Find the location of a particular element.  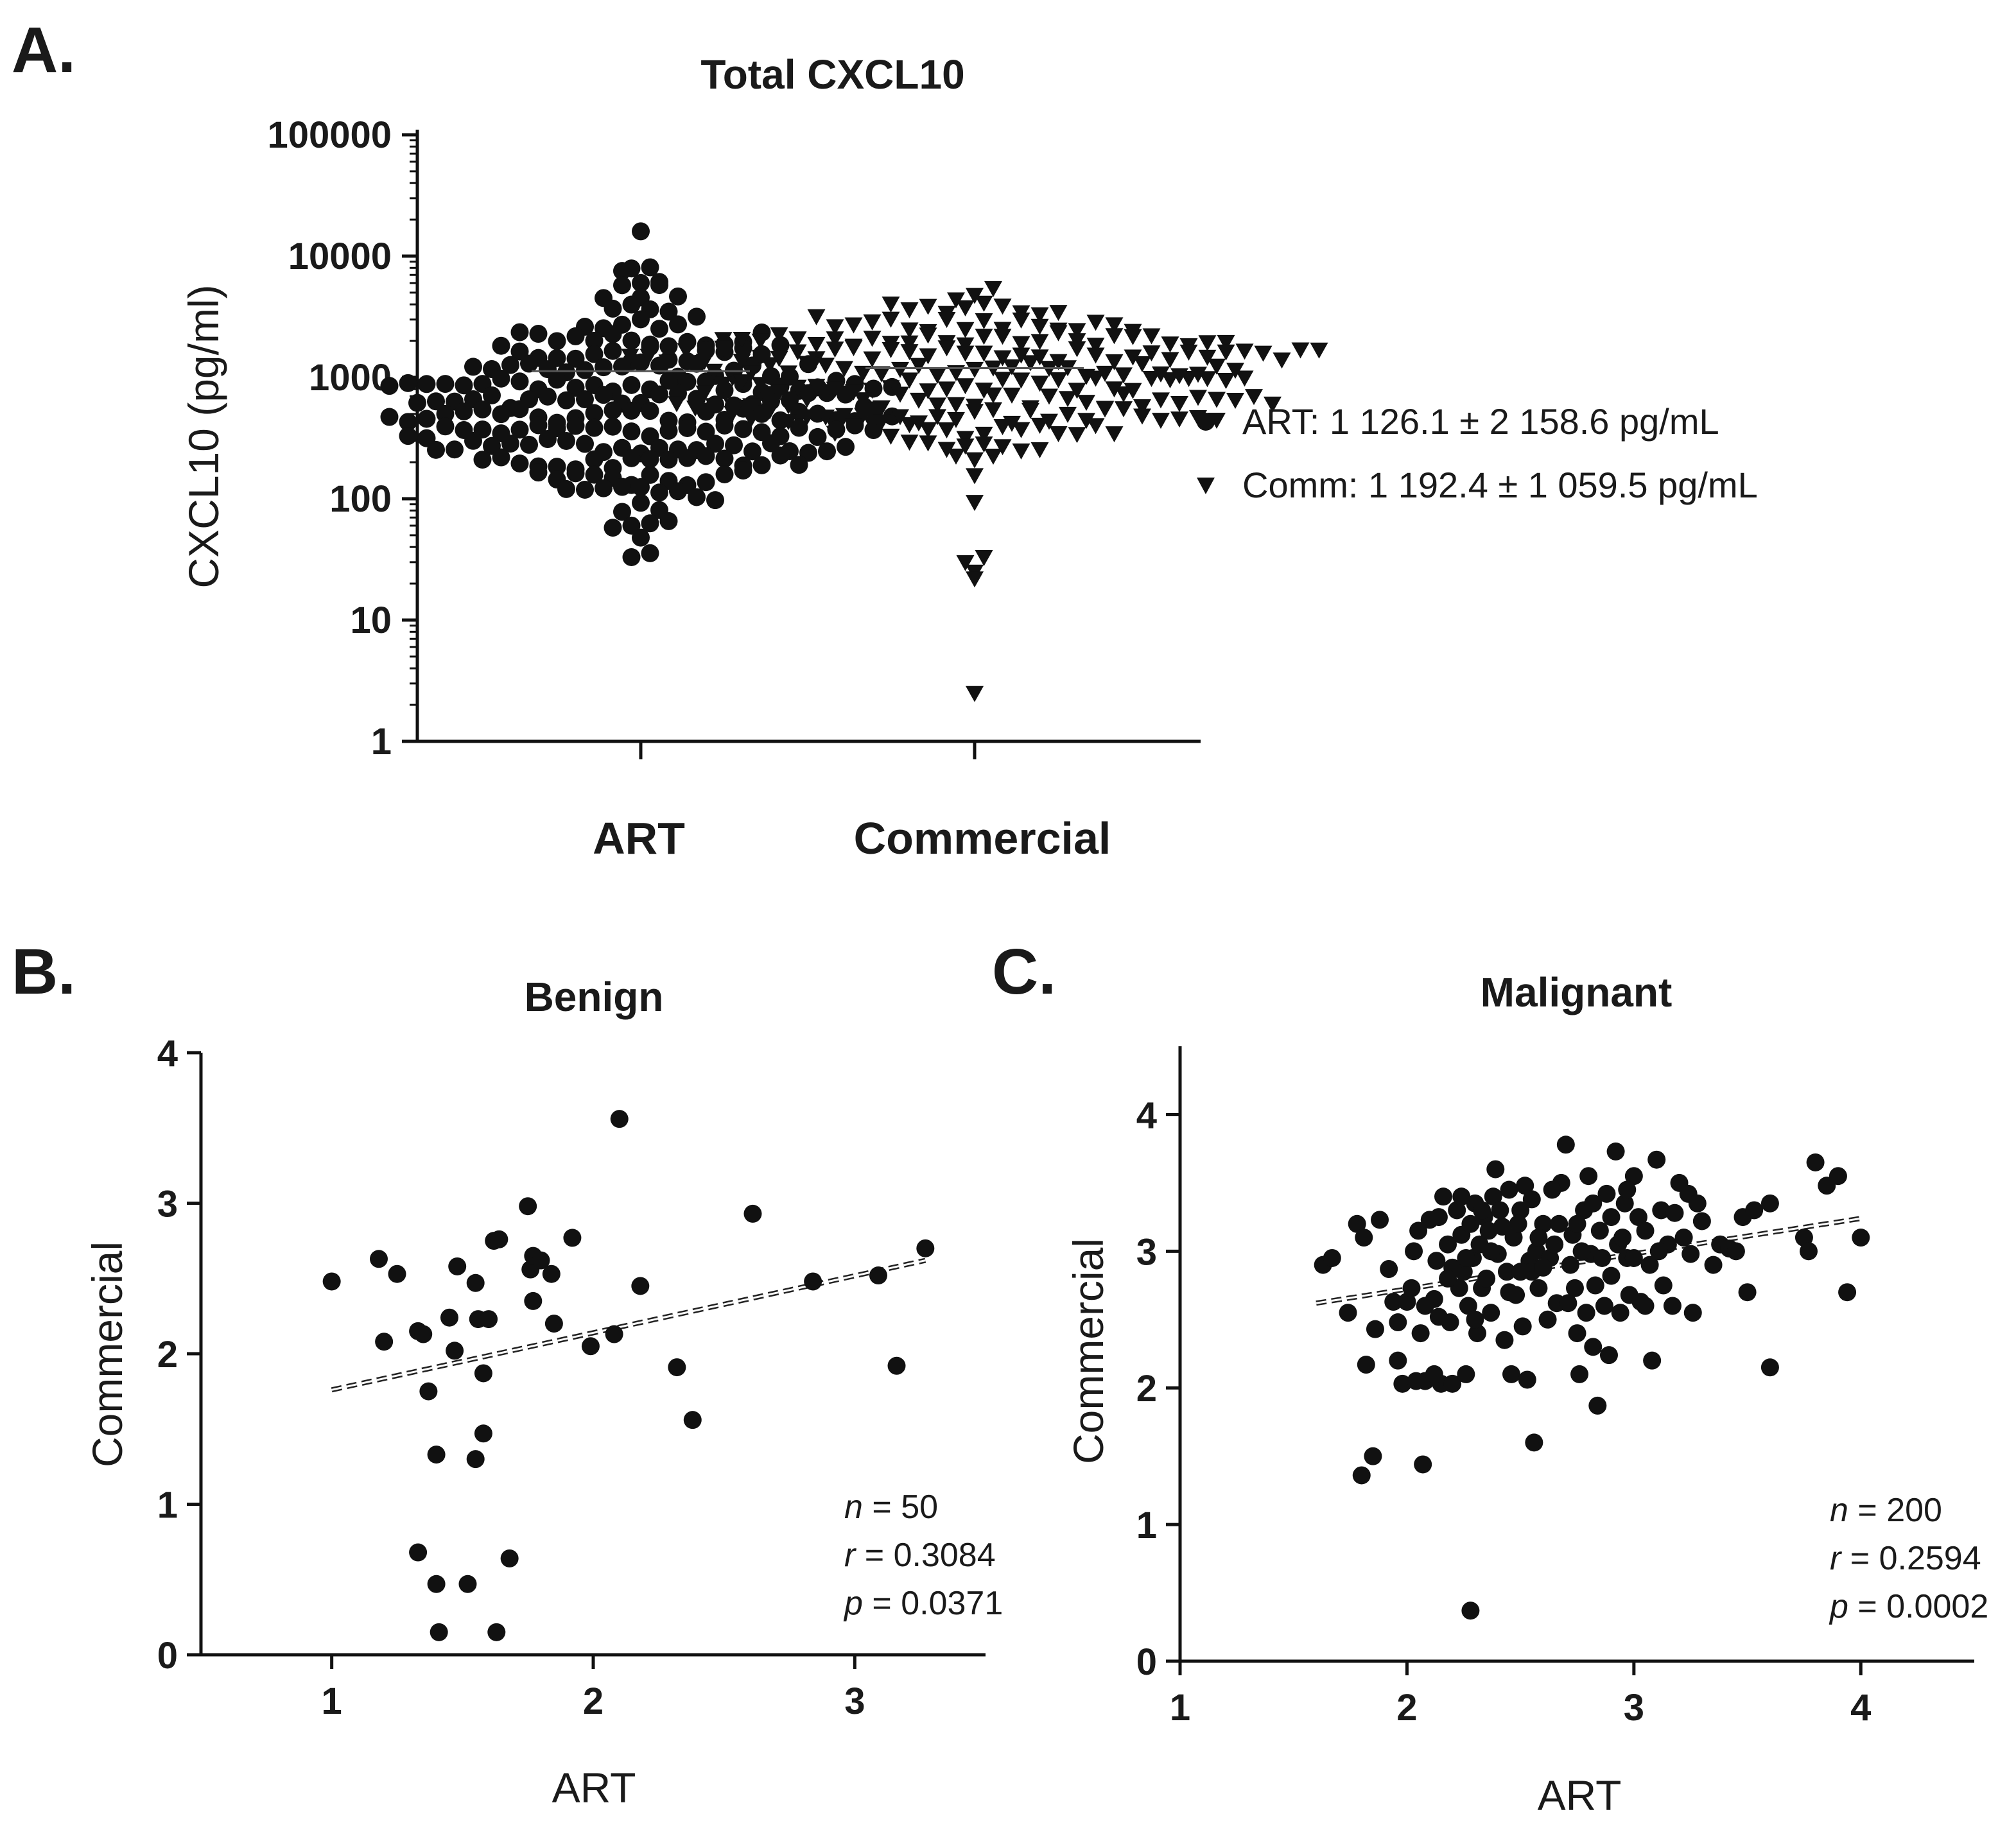

legend-comm-marker is located at coordinates (1206, 486).